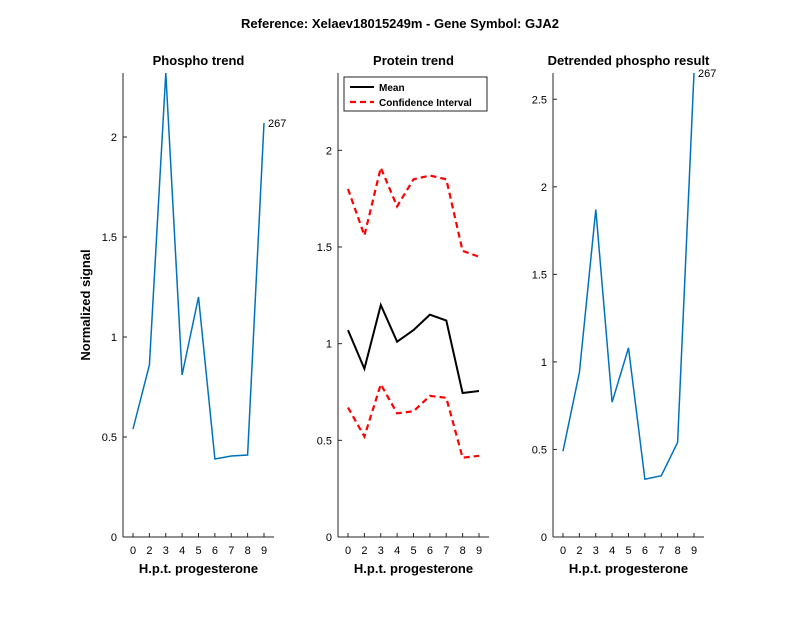 This screenshot has width=800, height=618. I want to click on legend-label-2: Confidence Interval, so click(425, 103).